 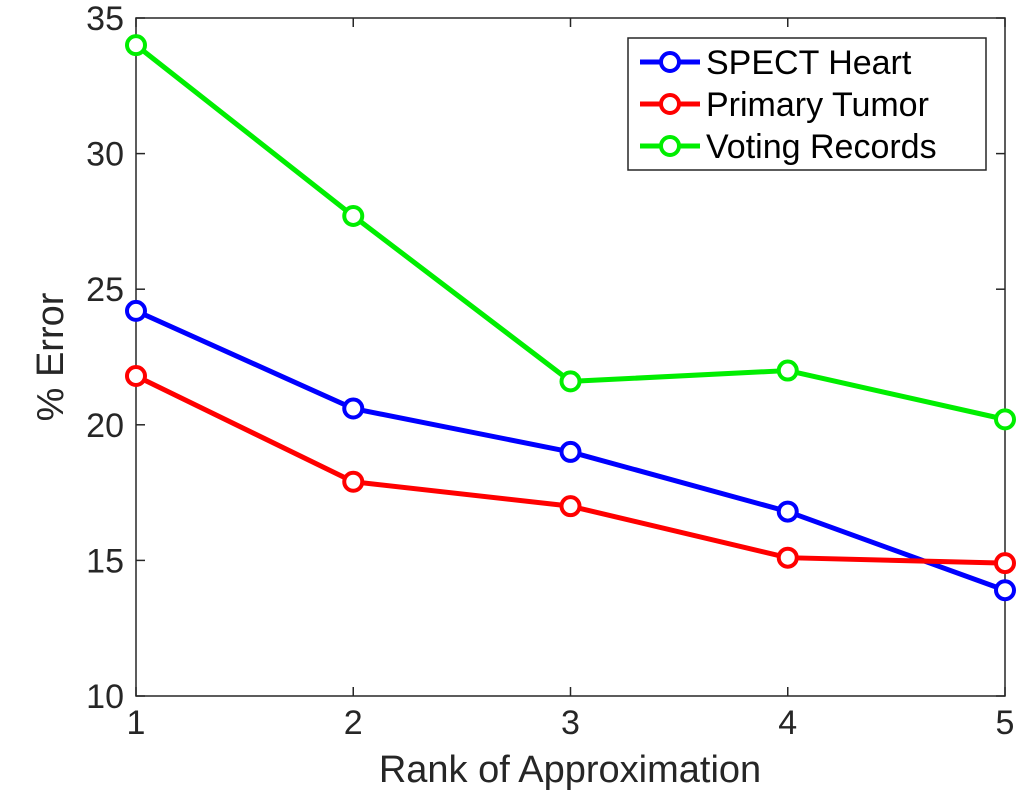 What do you see at coordinates (821, 147) in the screenshot?
I see `legend-label: Voting Records` at bounding box center [821, 147].